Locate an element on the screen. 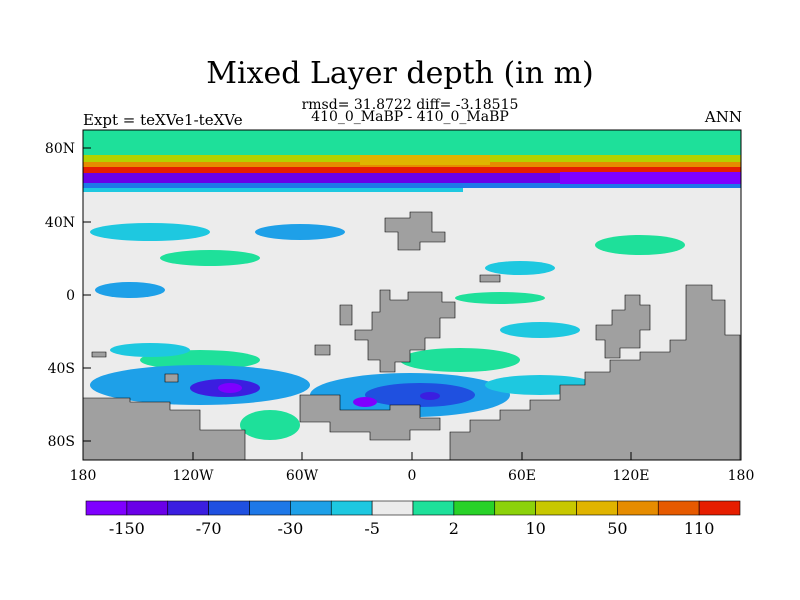  lat-label: 80N is located at coordinates (60, 149).